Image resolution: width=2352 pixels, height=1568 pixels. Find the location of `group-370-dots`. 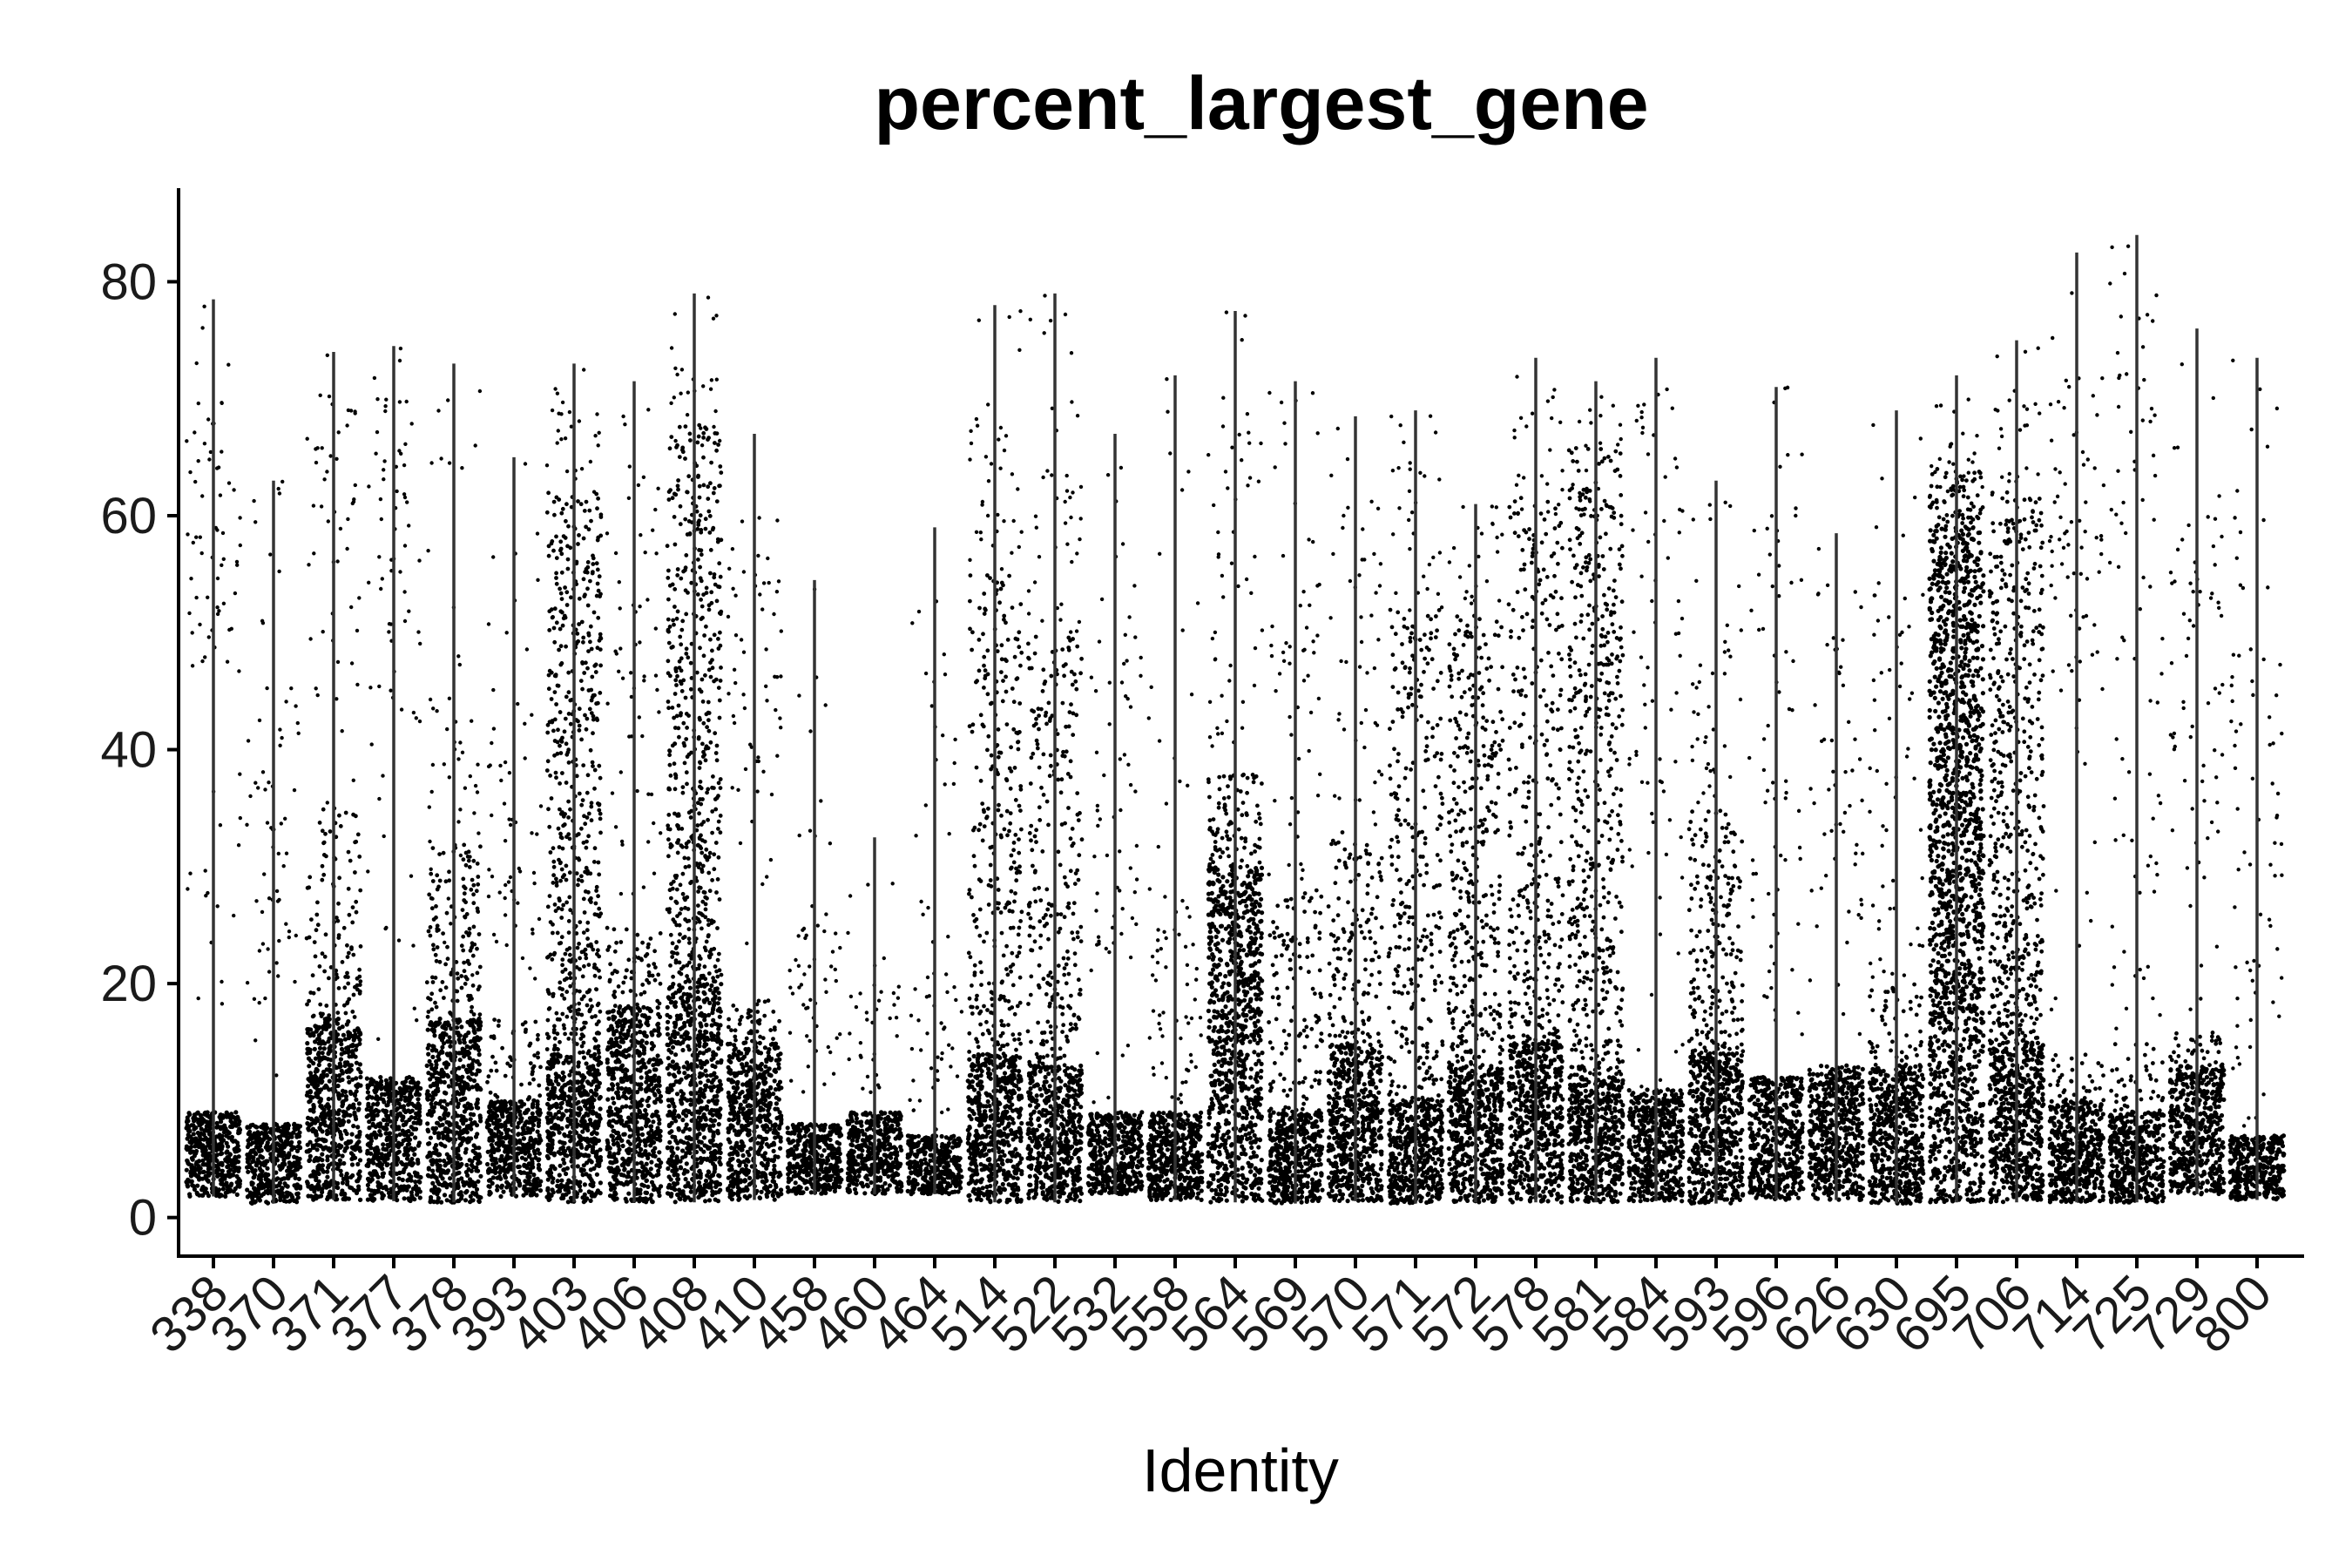

group-370-dots is located at coordinates (274, 842).